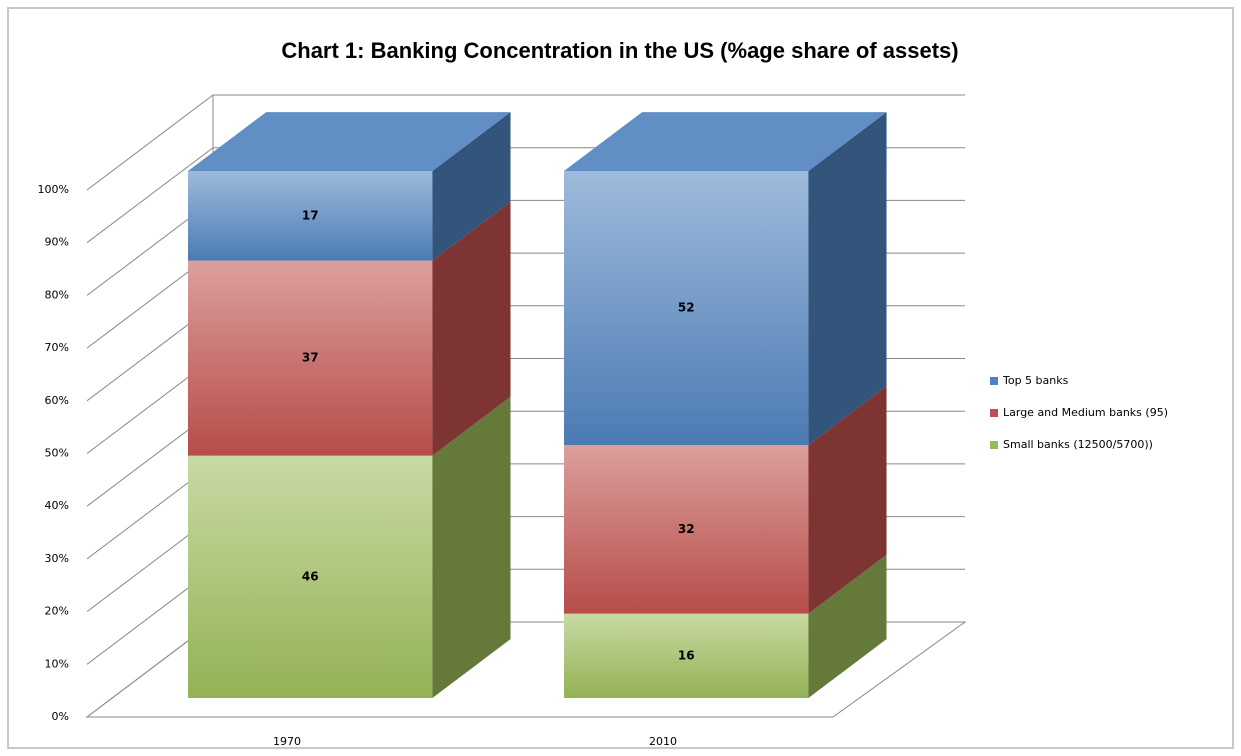 The height and width of the screenshot is (756, 1241). What do you see at coordinates (60, 716) in the screenshot?
I see `y-tick-label: 0%` at bounding box center [60, 716].